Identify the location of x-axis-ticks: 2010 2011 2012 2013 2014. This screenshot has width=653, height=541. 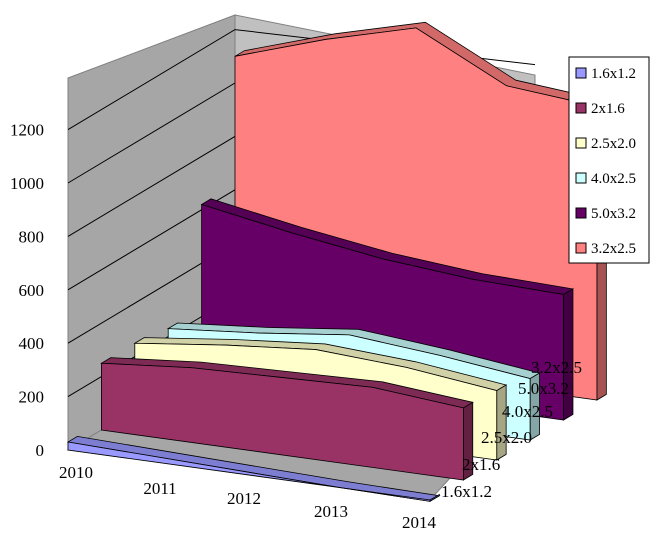
(248, 497).